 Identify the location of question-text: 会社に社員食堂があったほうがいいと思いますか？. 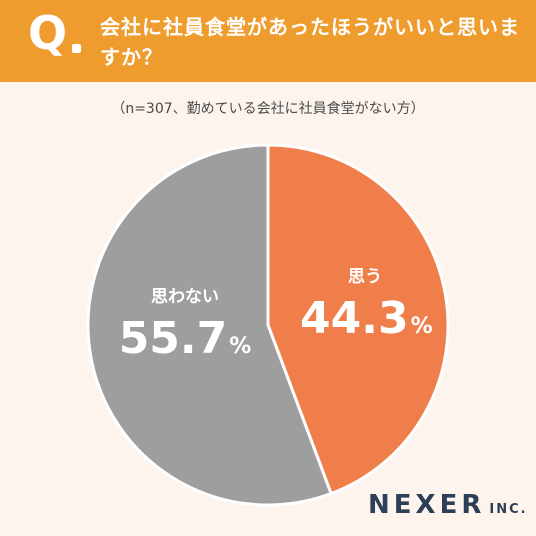
(310, 42).